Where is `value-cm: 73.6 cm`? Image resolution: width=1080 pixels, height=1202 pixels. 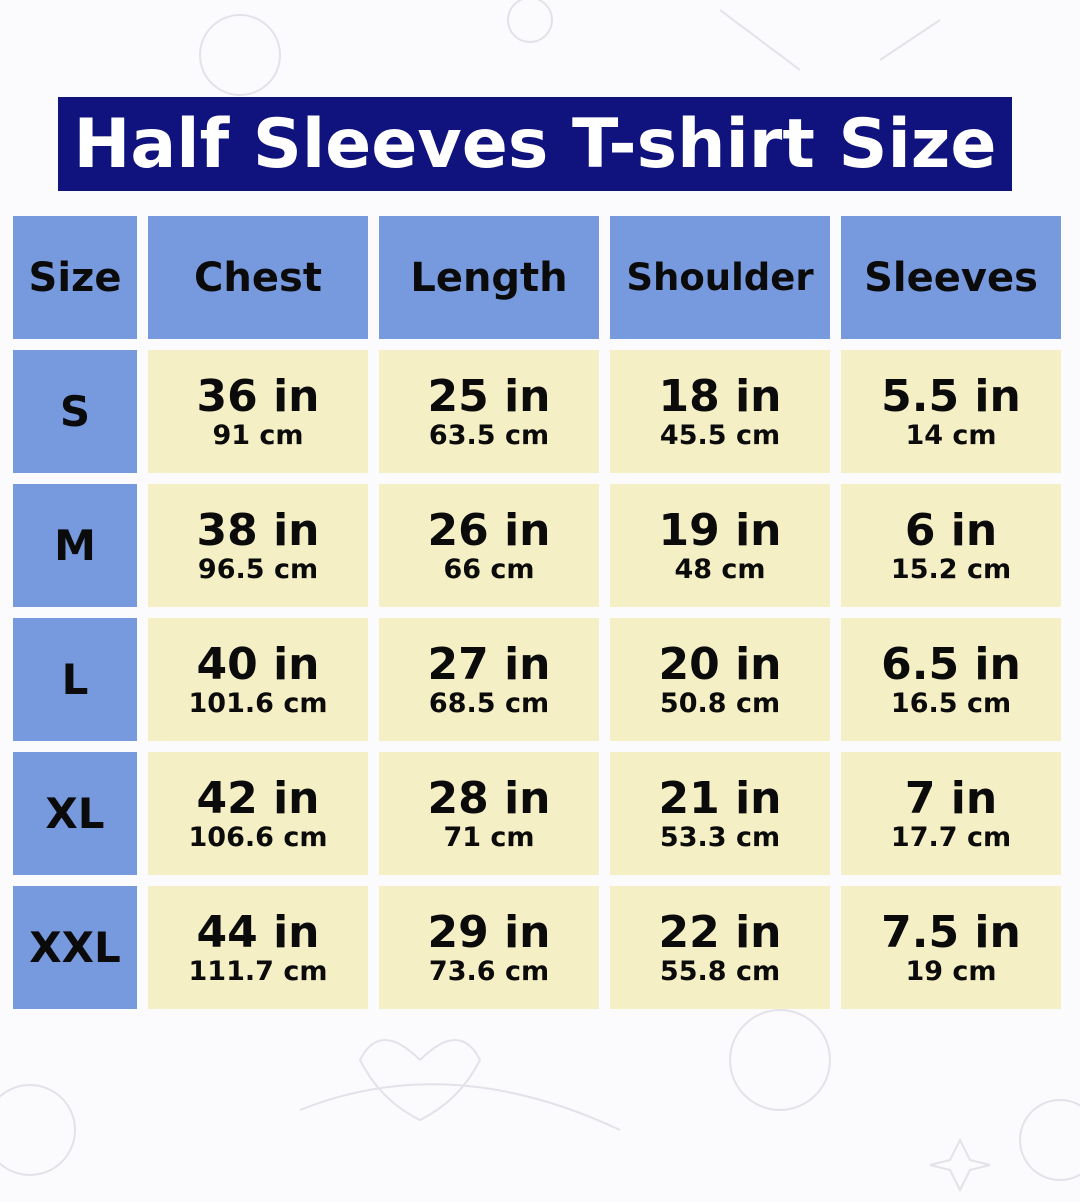
value-cm: 73.6 cm is located at coordinates (489, 971).